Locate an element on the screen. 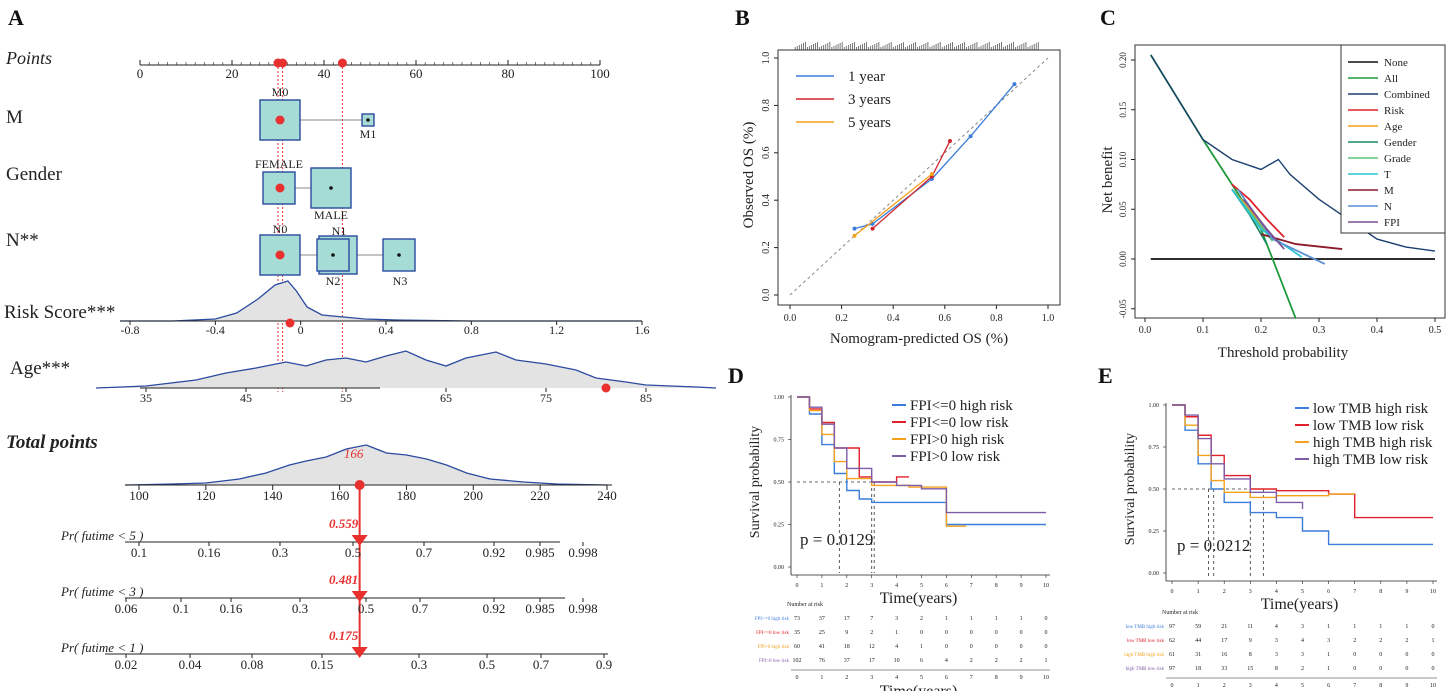 This screenshot has height=691, width=1448. y-axis-label: Net benefit is located at coordinates (1108, 180).